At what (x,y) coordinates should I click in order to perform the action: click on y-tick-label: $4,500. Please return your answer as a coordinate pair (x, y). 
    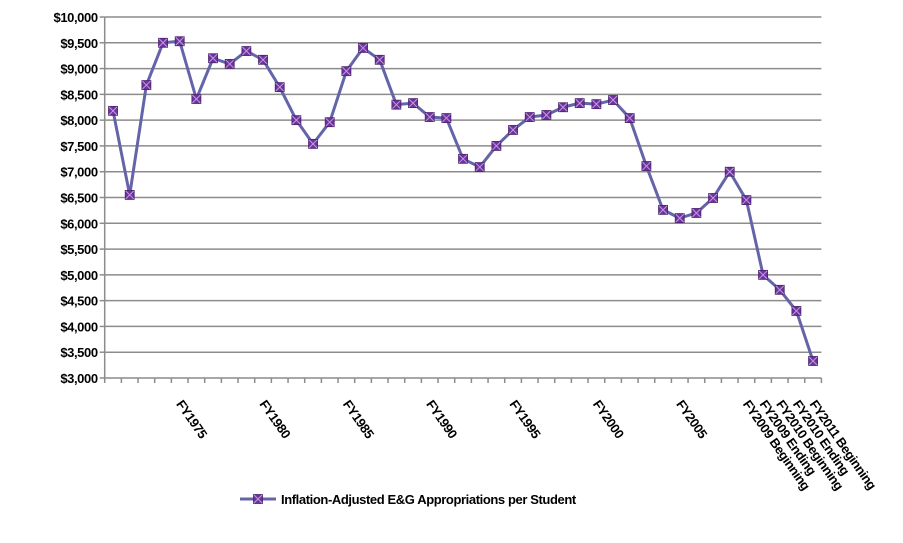
    Looking at the image, I should click on (79, 301).